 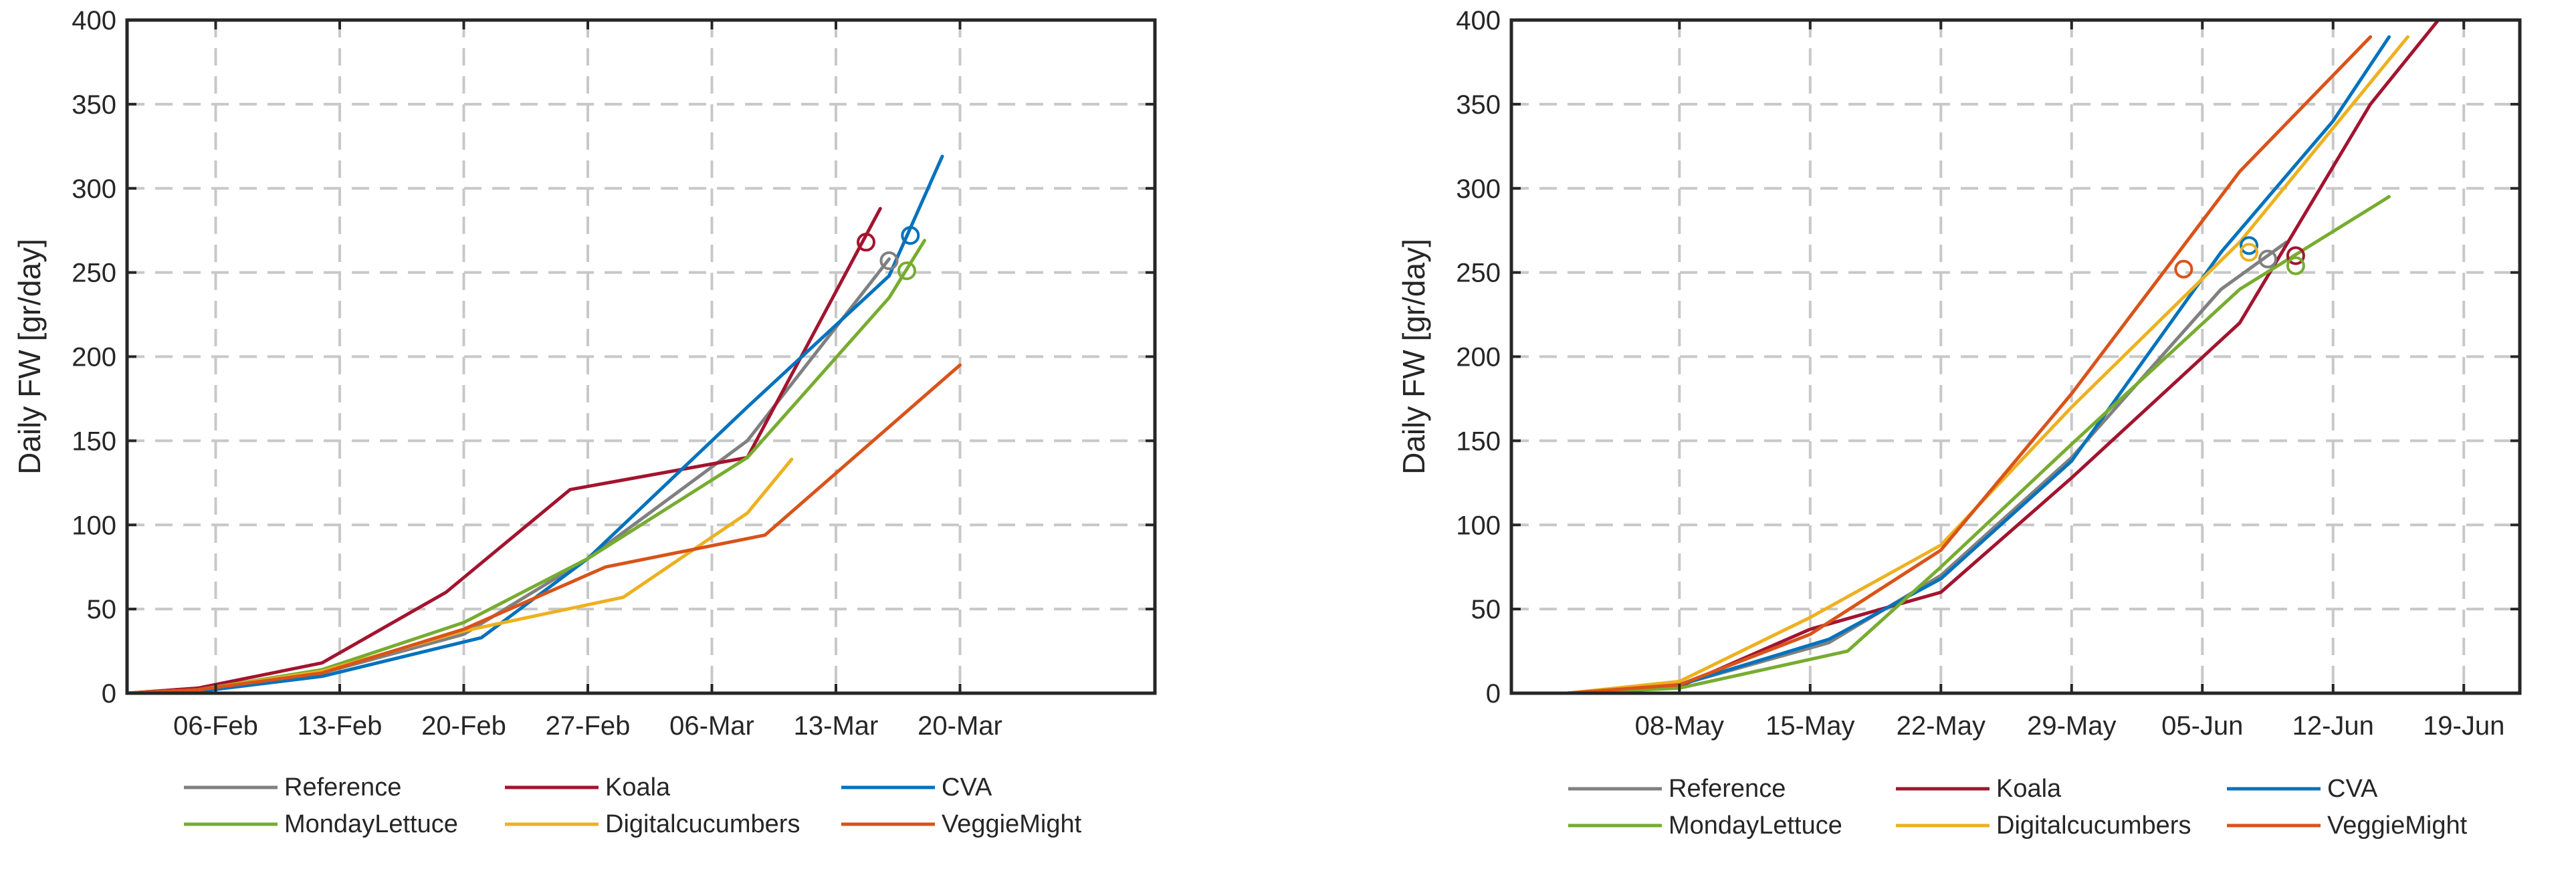 I want to click on x-tick-label: 29-May, so click(x=2071, y=726).